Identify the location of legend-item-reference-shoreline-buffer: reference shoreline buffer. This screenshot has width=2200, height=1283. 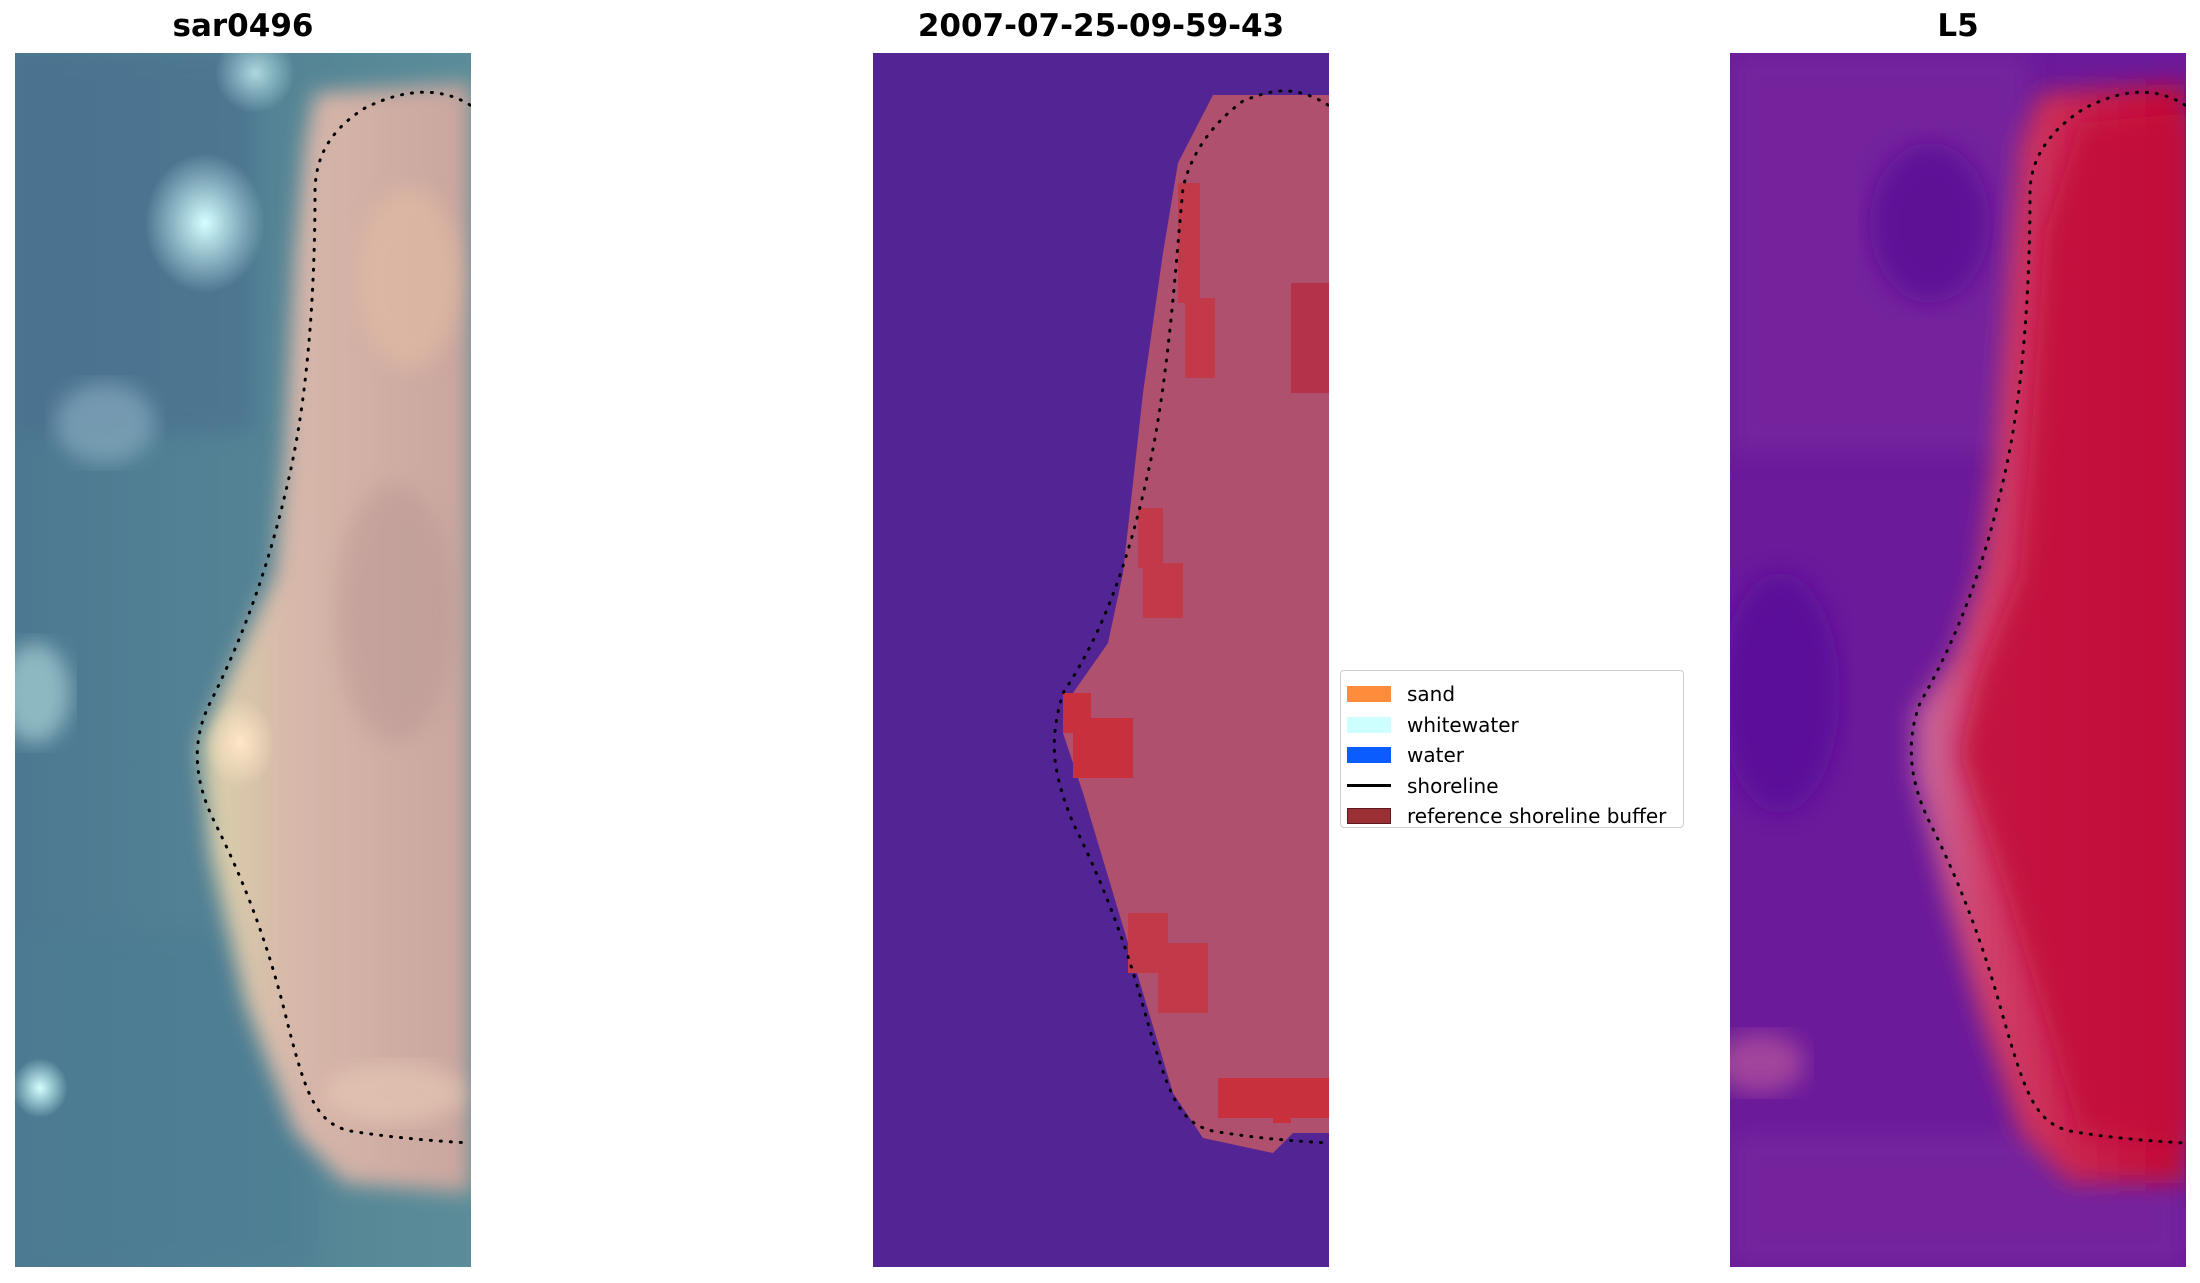
(1512, 816).